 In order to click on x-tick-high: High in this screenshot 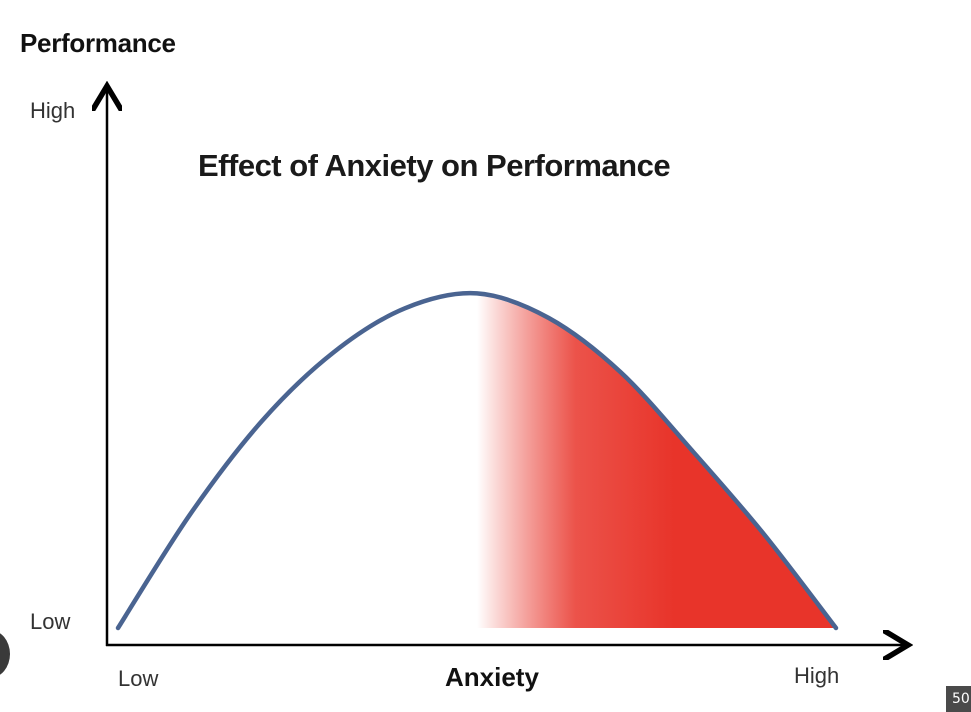, I will do `click(817, 675)`.